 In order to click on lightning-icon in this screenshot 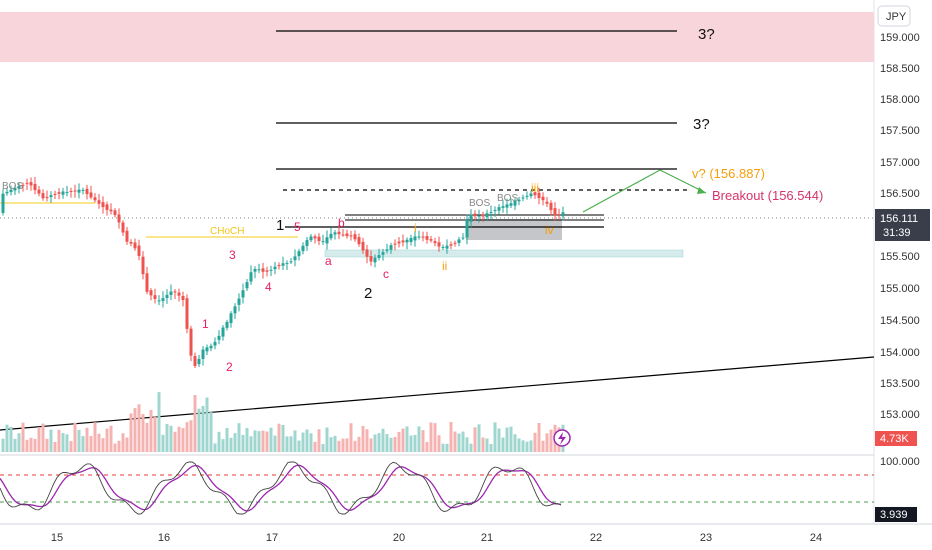, I will do `click(562, 438)`.